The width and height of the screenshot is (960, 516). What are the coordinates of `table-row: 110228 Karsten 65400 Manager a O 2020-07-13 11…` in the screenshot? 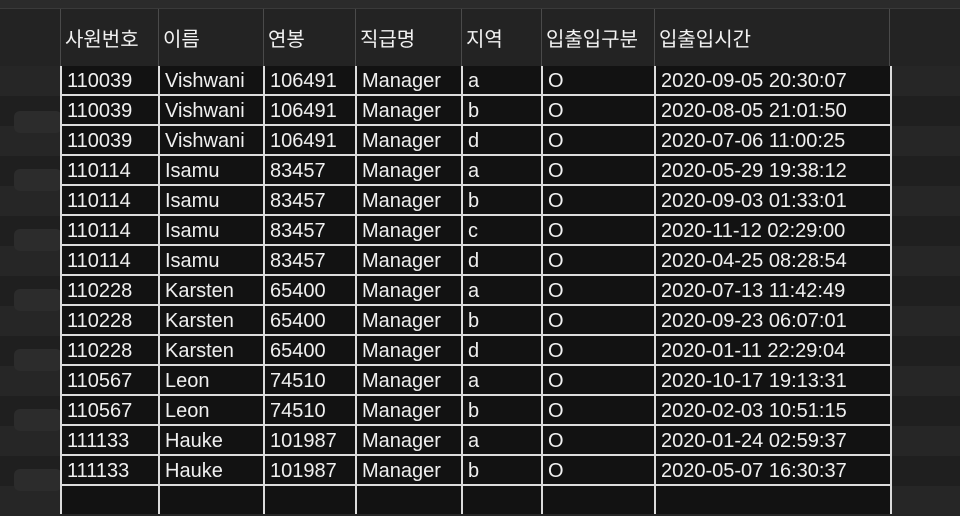 It's located at (476, 291).